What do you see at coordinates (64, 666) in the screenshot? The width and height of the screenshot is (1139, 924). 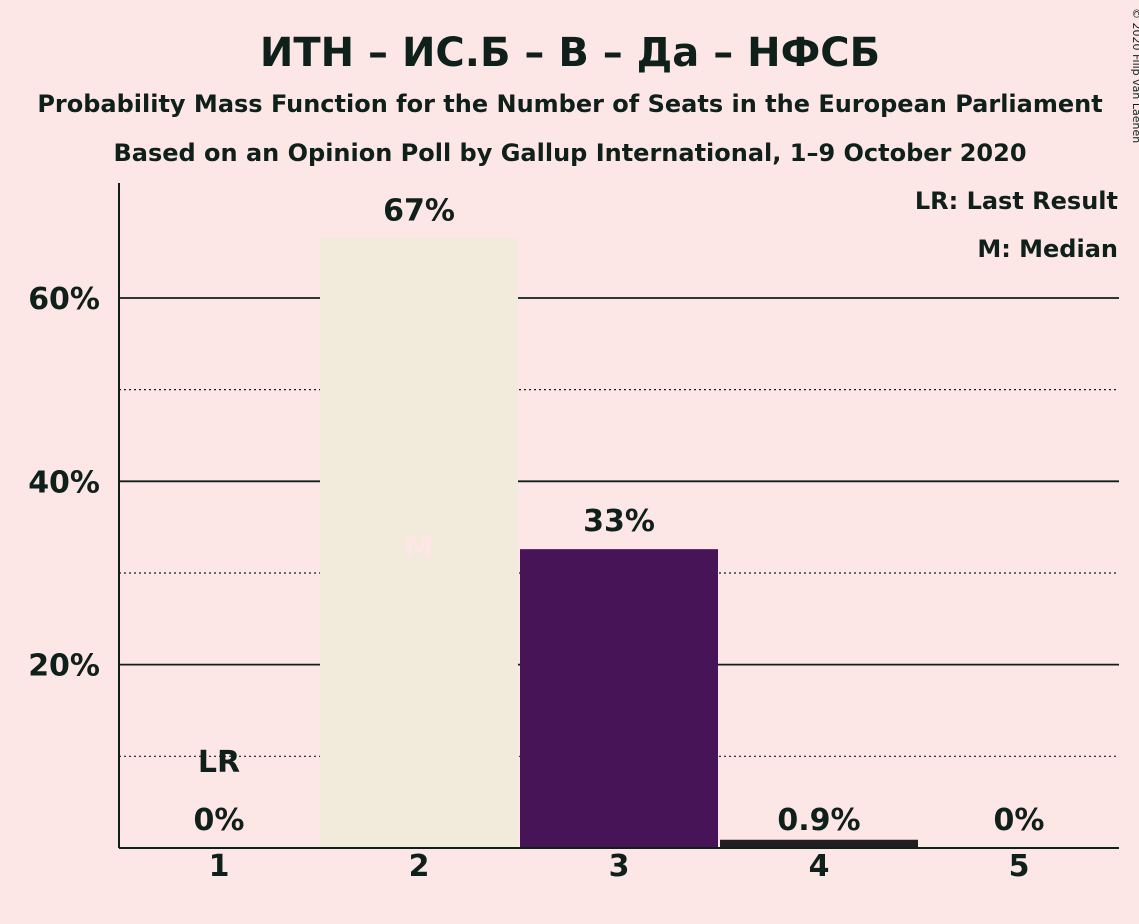 I see `y-tick-label: 20%` at bounding box center [64, 666].